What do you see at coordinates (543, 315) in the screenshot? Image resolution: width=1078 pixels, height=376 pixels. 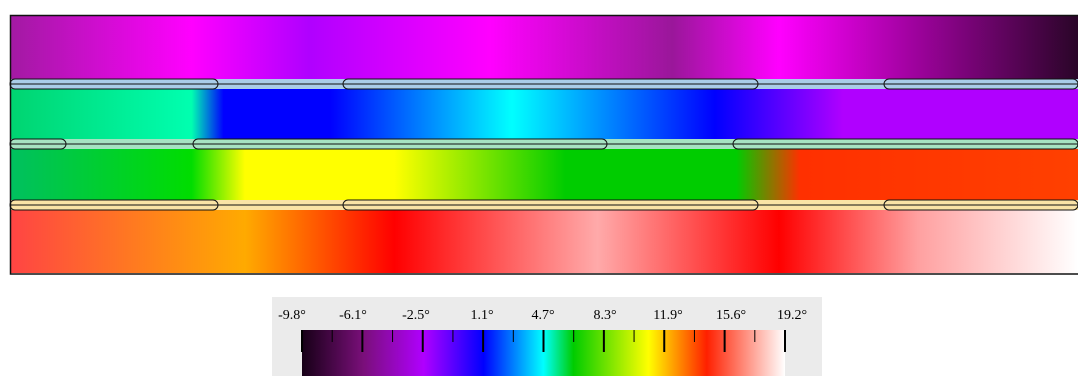 I see `colorbar-tick-label: 4.7°` at bounding box center [543, 315].